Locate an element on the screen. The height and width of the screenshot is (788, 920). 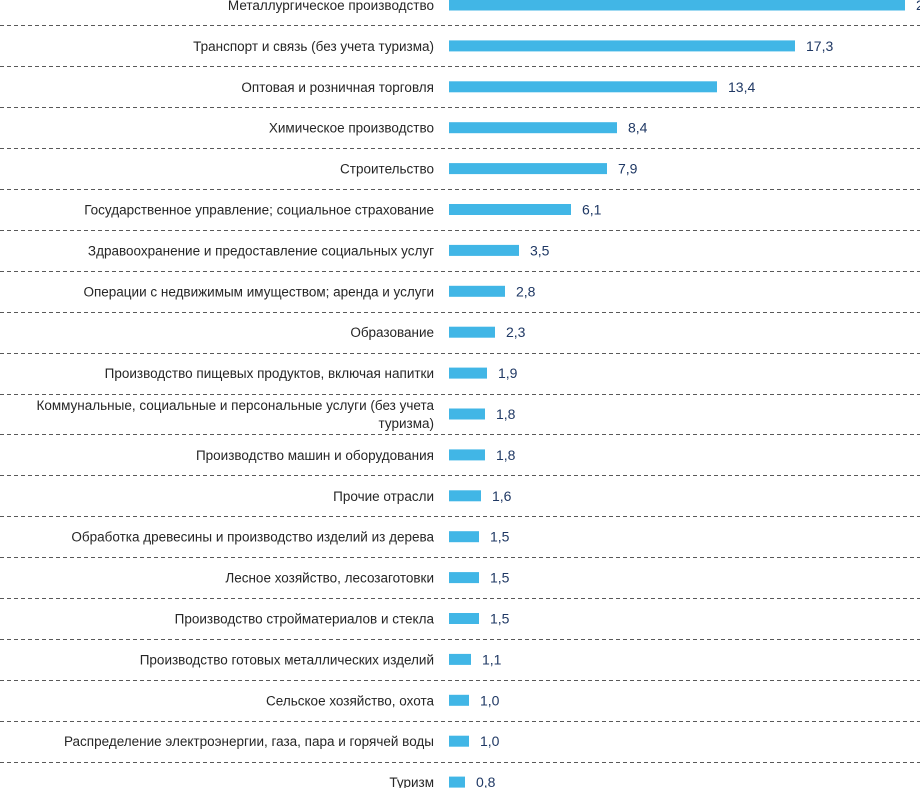
category-label-line: Производство машин и оборудования is located at coordinates (315, 455).